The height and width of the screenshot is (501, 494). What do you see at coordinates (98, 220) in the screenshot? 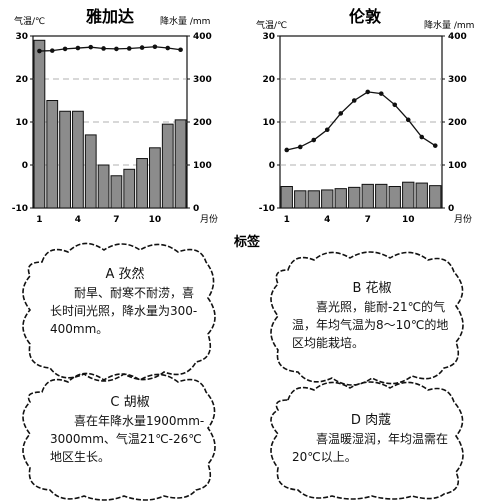
I see `x-ticks: 1 4 7 10` at bounding box center [98, 220].